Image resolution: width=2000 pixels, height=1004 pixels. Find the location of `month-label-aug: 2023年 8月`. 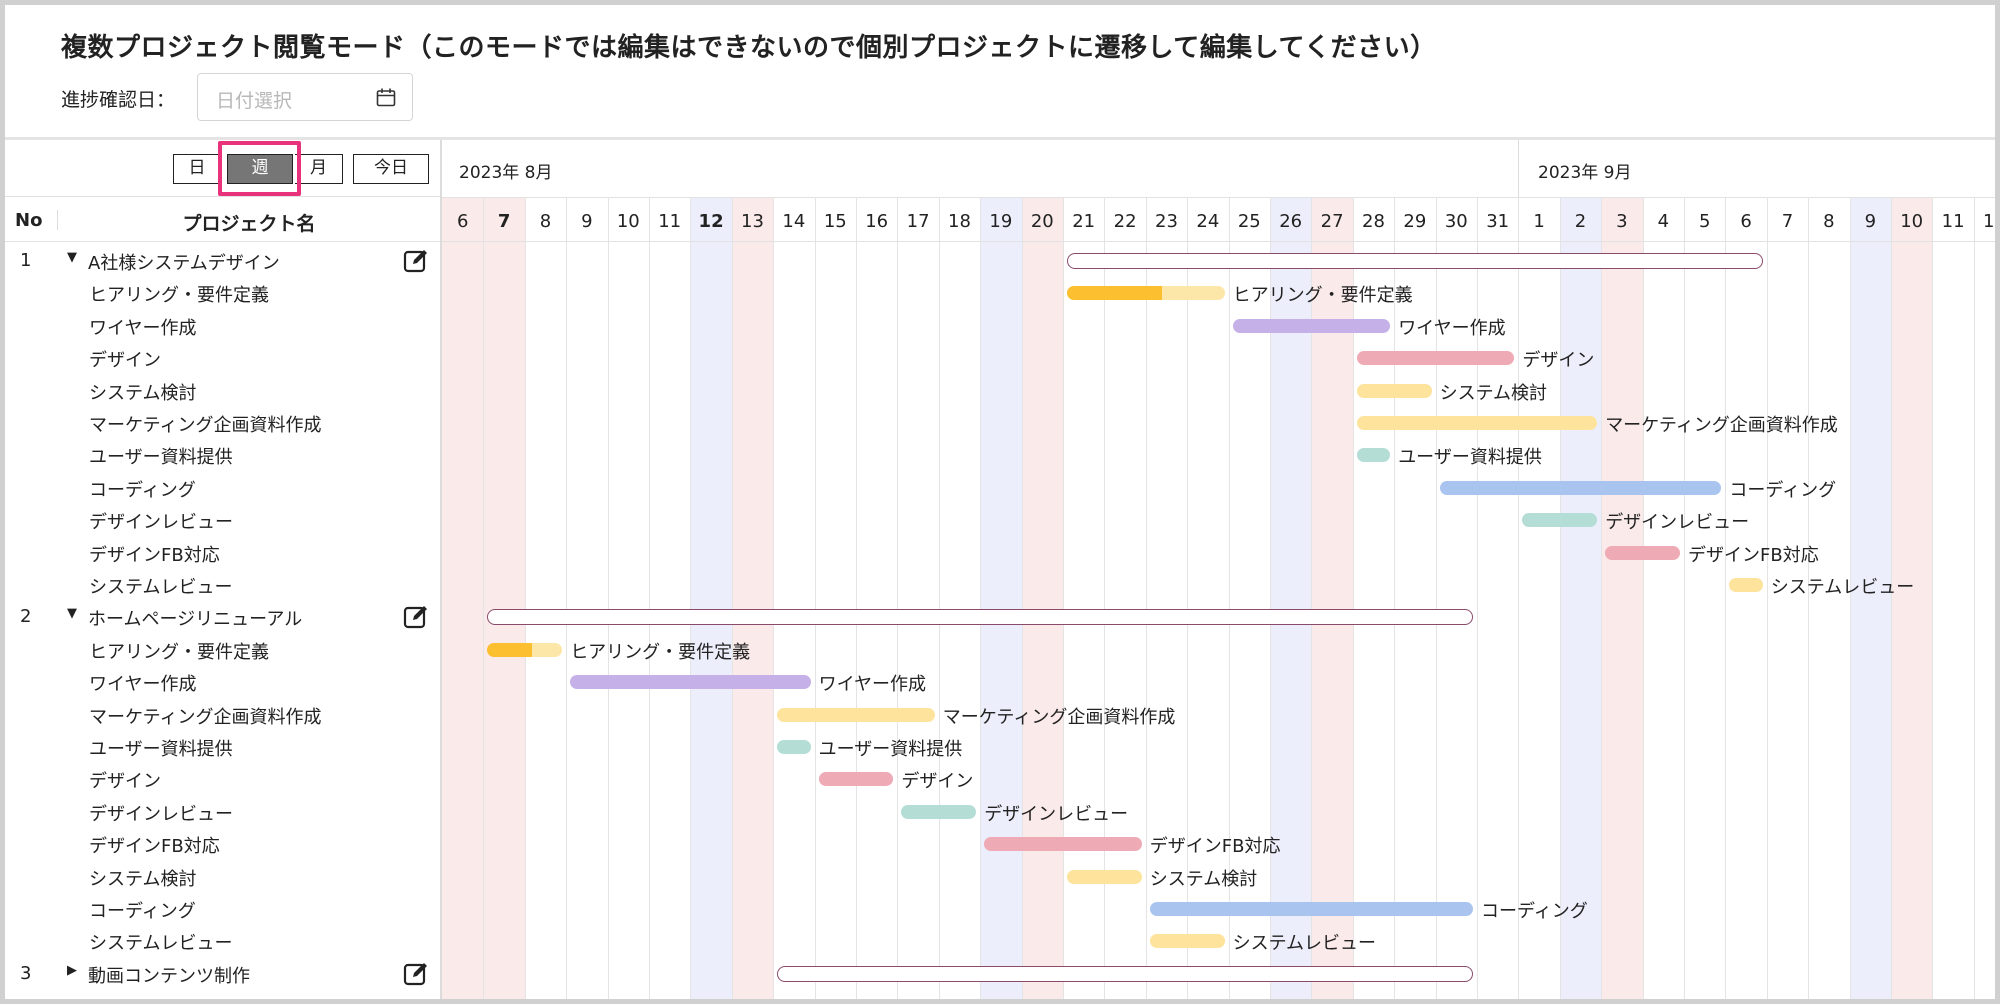

month-label-aug: 2023年 8月 is located at coordinates (506, 173).